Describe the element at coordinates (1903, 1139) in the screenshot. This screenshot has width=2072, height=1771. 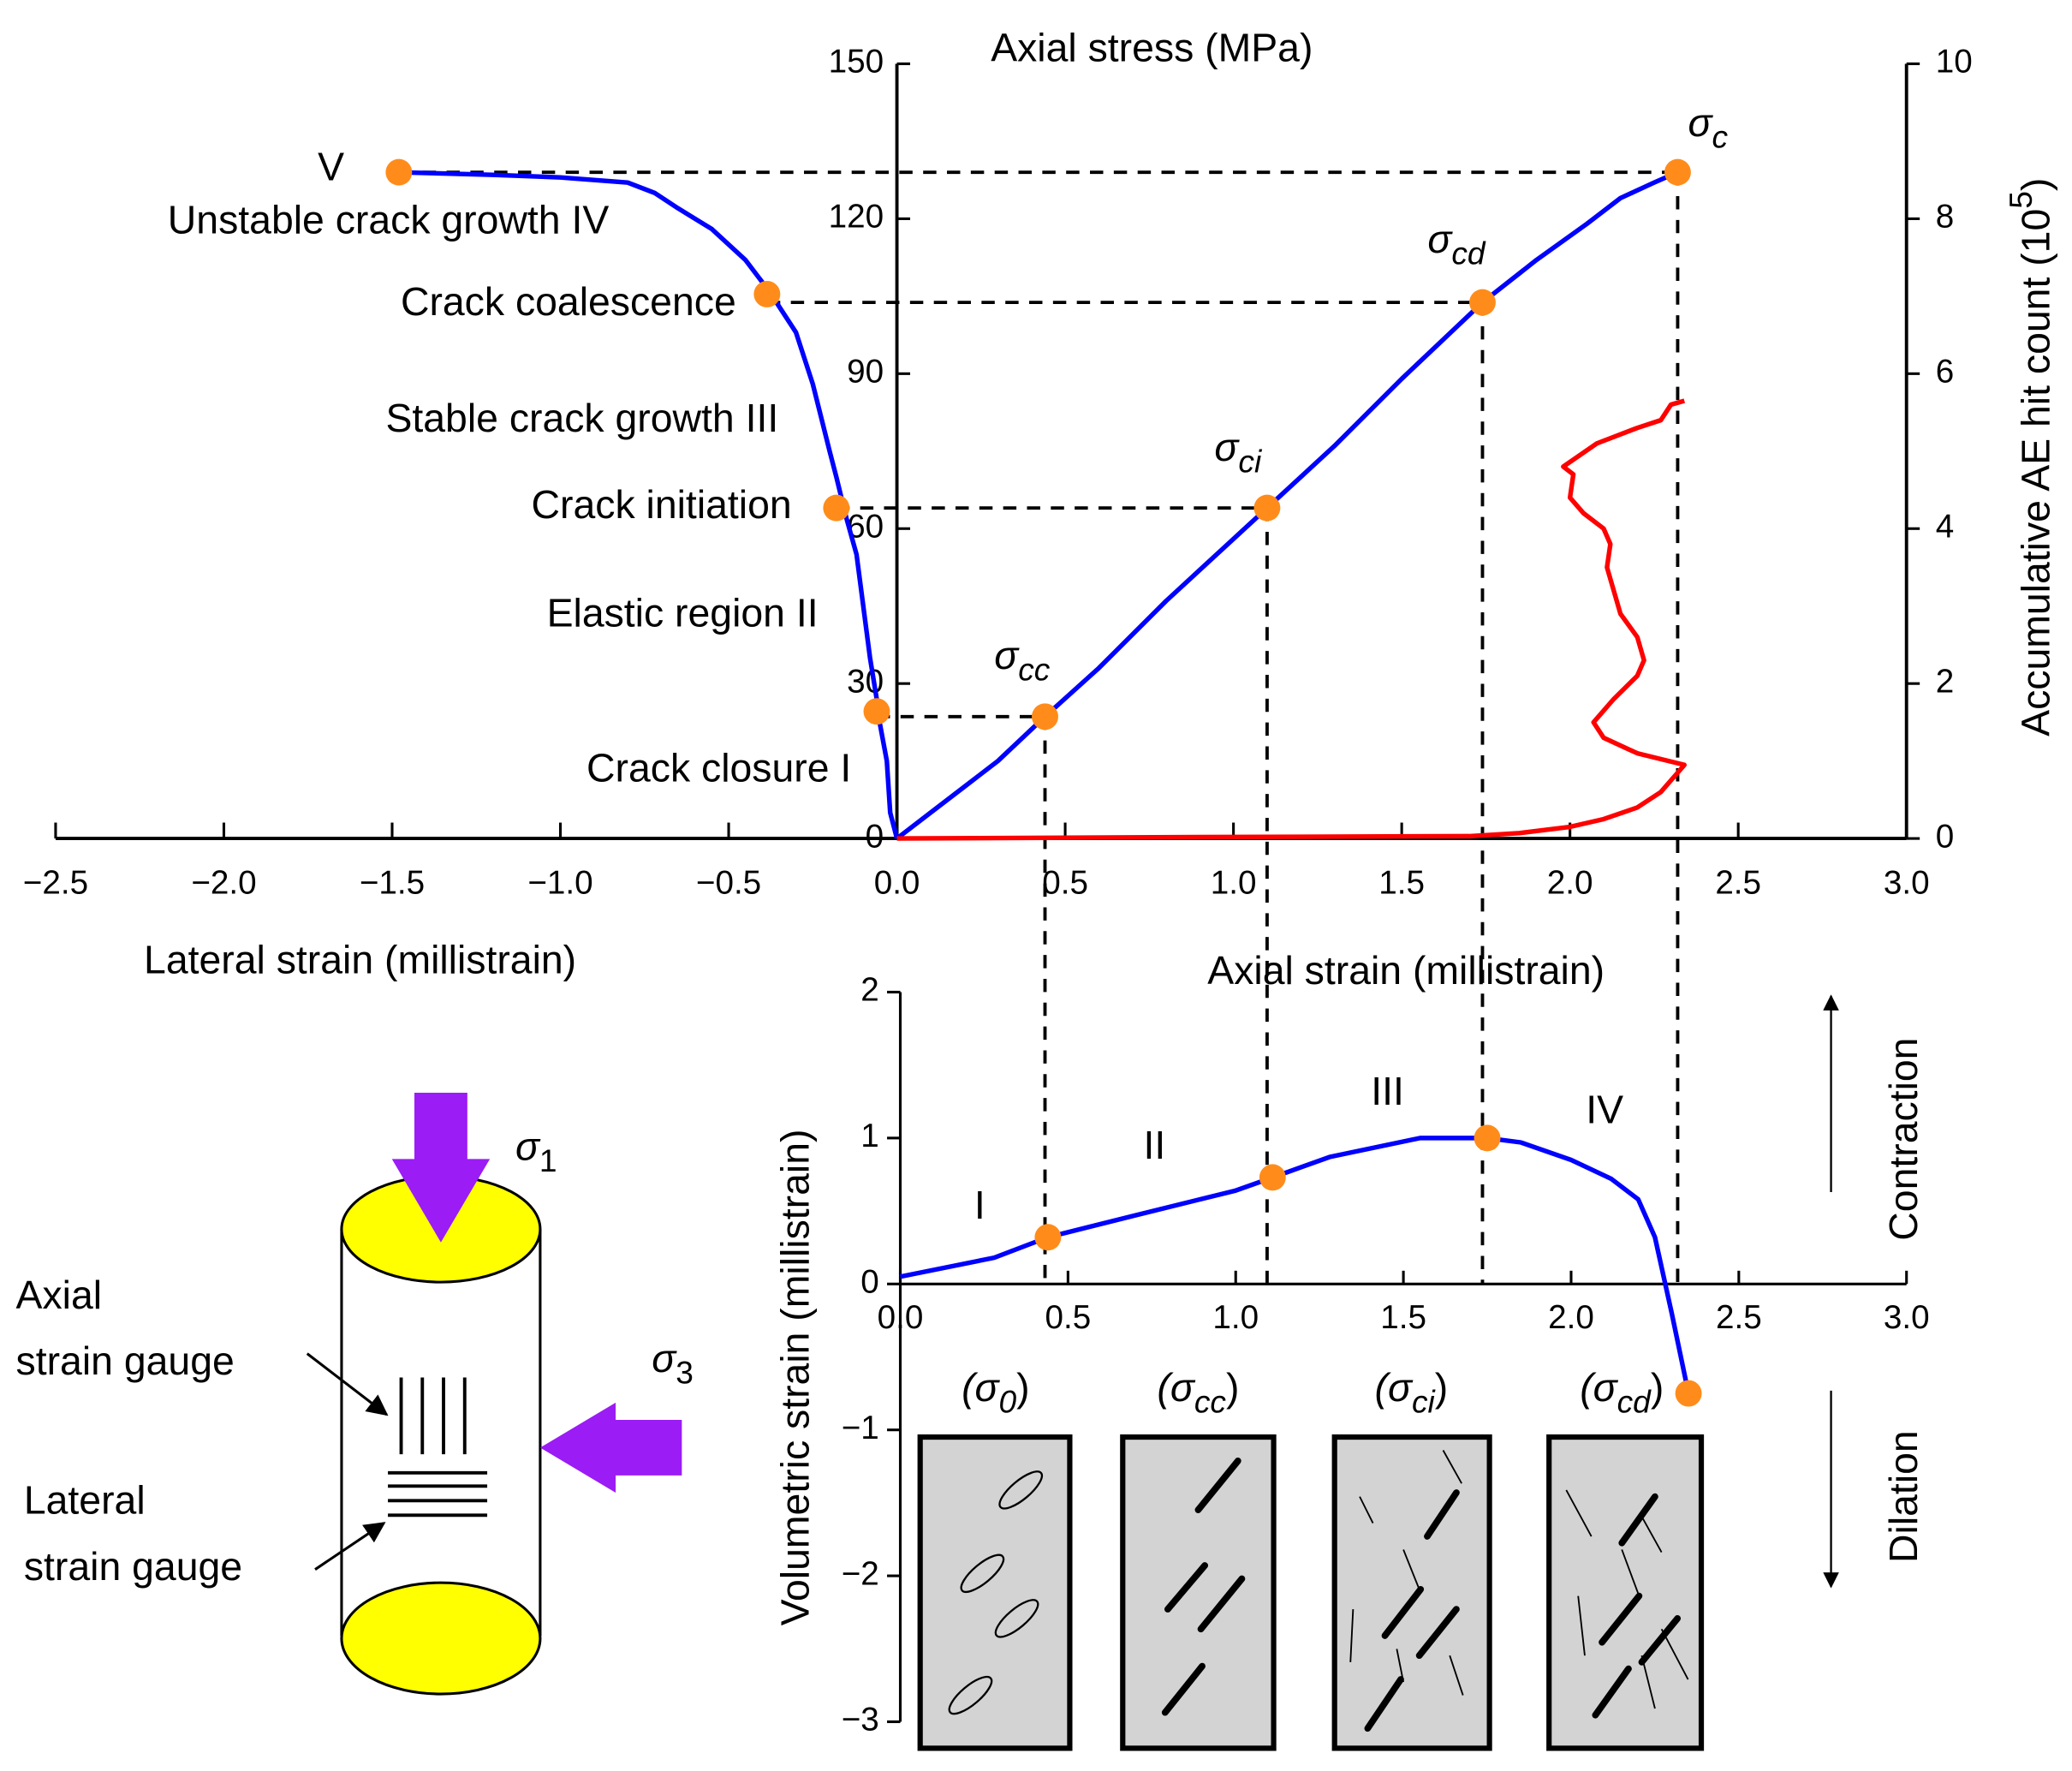
I see `stage-label: Contraction` at that location.